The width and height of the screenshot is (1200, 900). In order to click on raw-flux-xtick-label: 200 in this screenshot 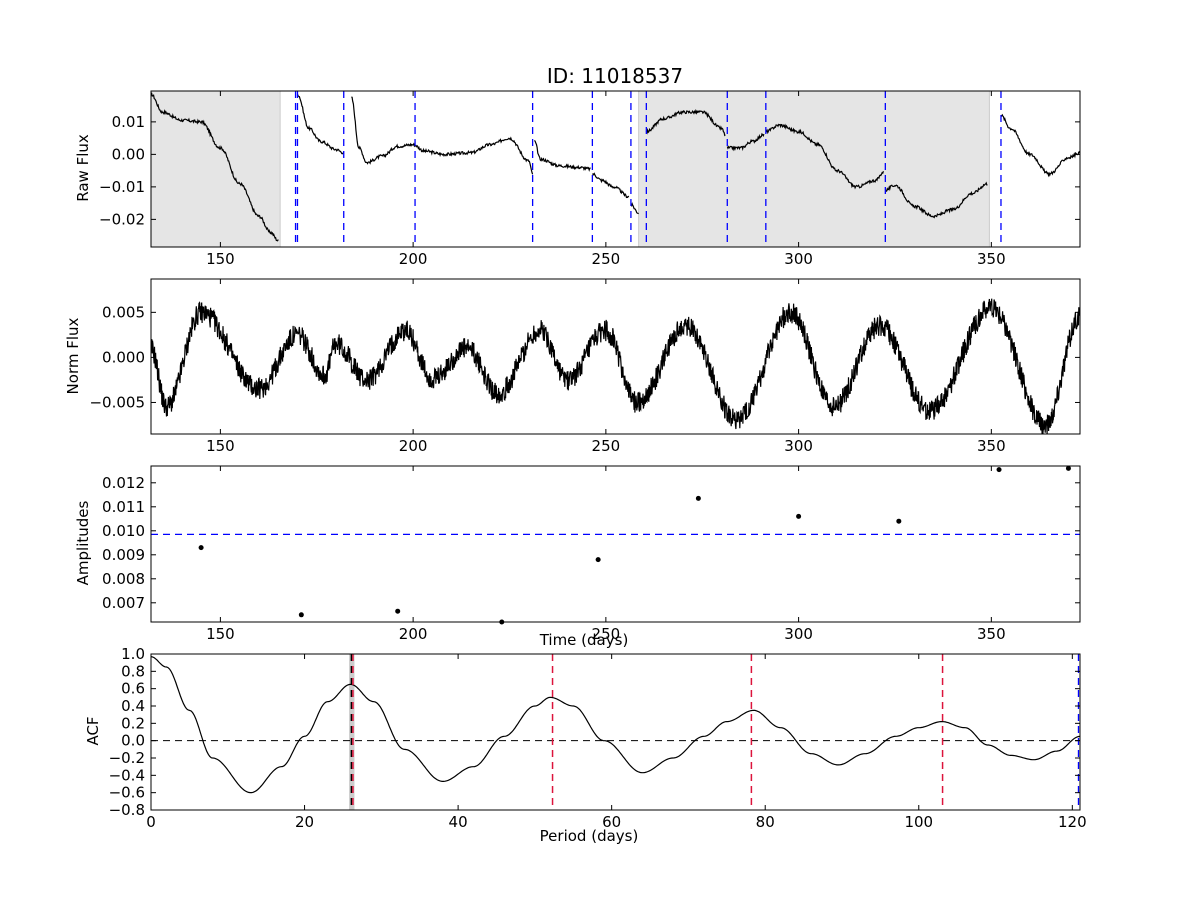, I will do `click(413, 259)`.